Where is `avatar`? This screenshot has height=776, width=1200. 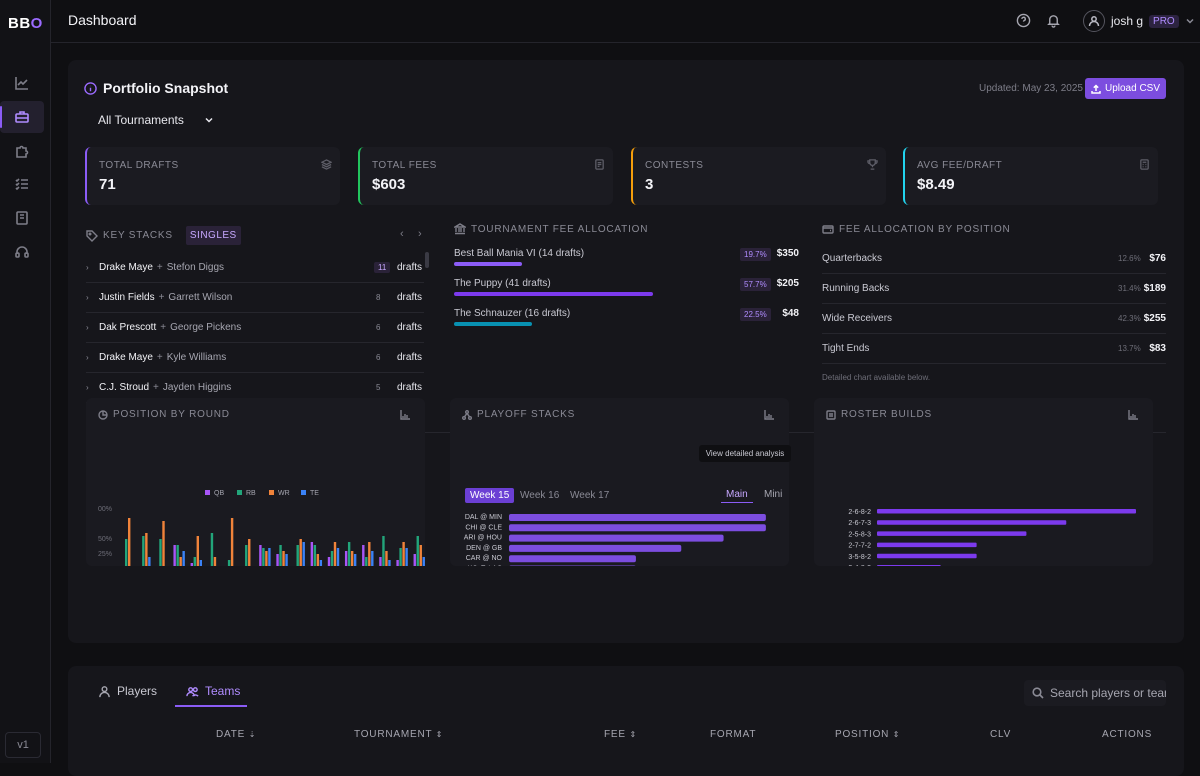 avatar is located at coordinates (1094, 21).